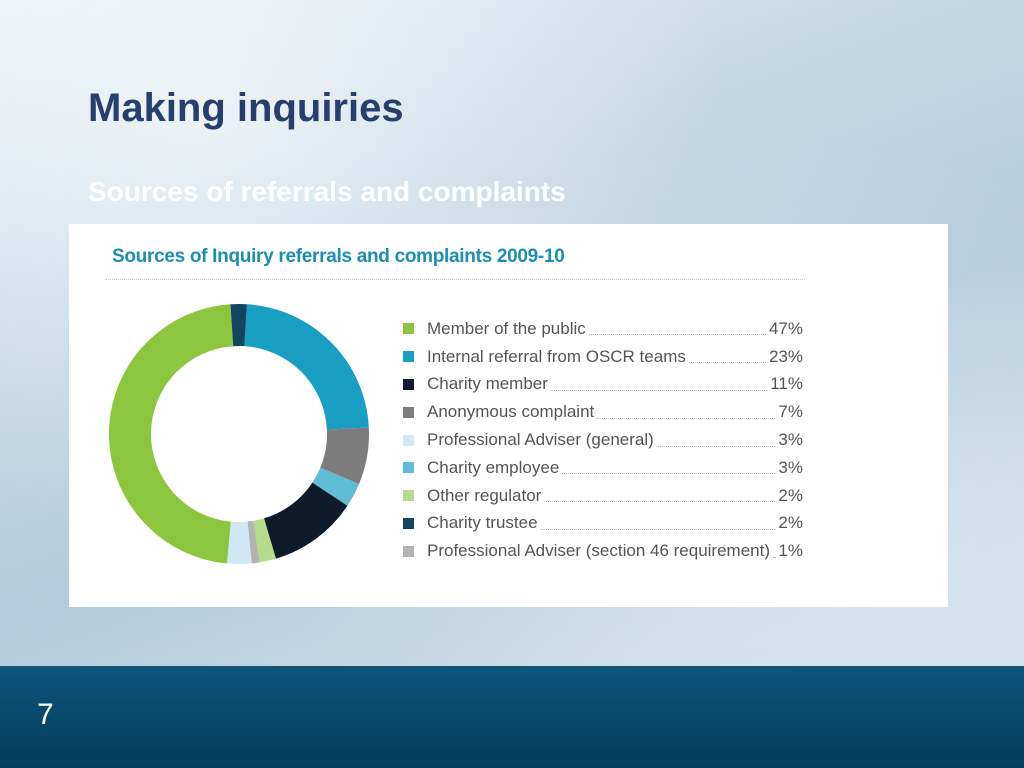 The height and width of the screenshot is (768, 1024). I want to click on legend-label: Charity member, so click(487, 384).